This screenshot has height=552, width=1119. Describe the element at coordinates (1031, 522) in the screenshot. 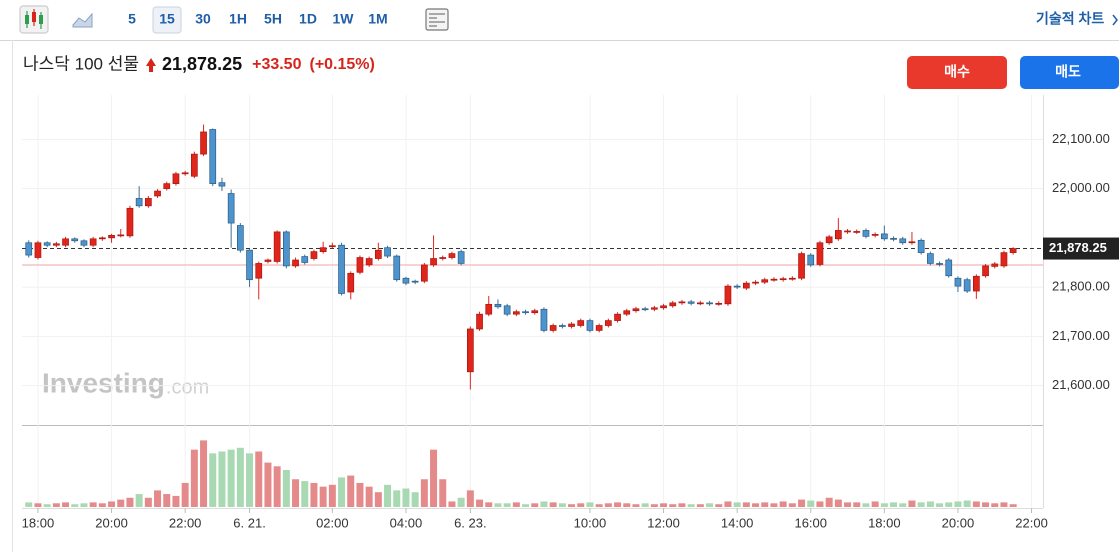

I see `x-tick-label: 22:00` at that location.